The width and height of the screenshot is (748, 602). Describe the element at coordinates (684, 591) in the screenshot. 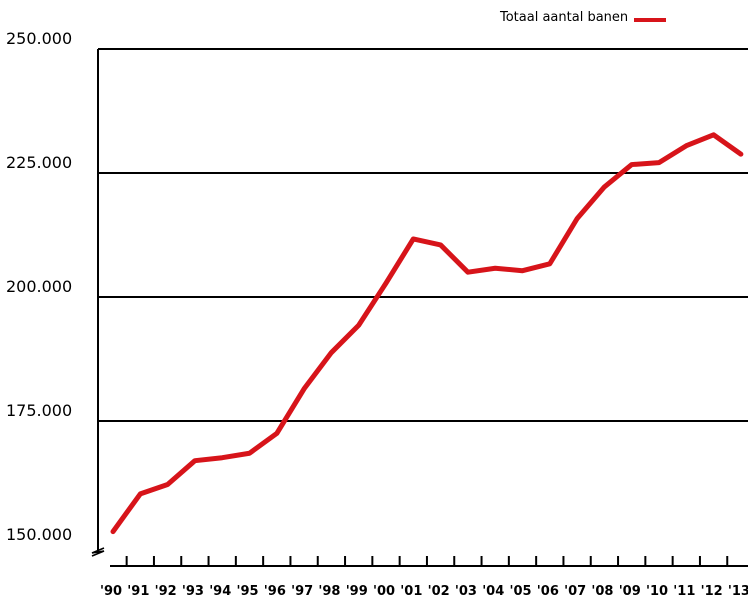

I see `x-tick-label: '11` at that location.